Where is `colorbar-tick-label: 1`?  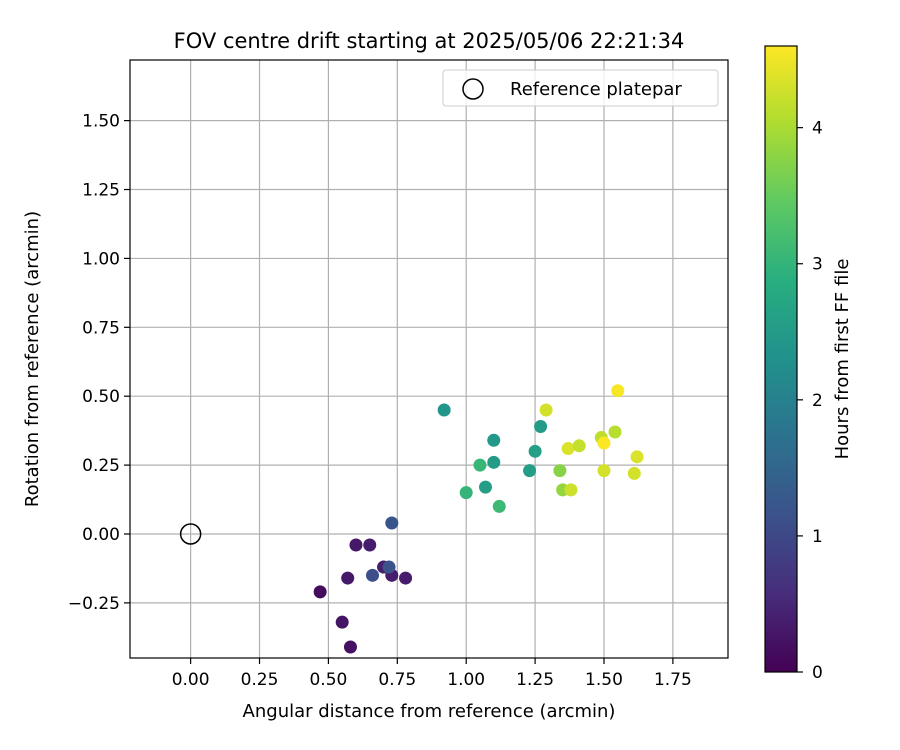 colorbar-tick-label: 1 is located at coordinates (817, 537).